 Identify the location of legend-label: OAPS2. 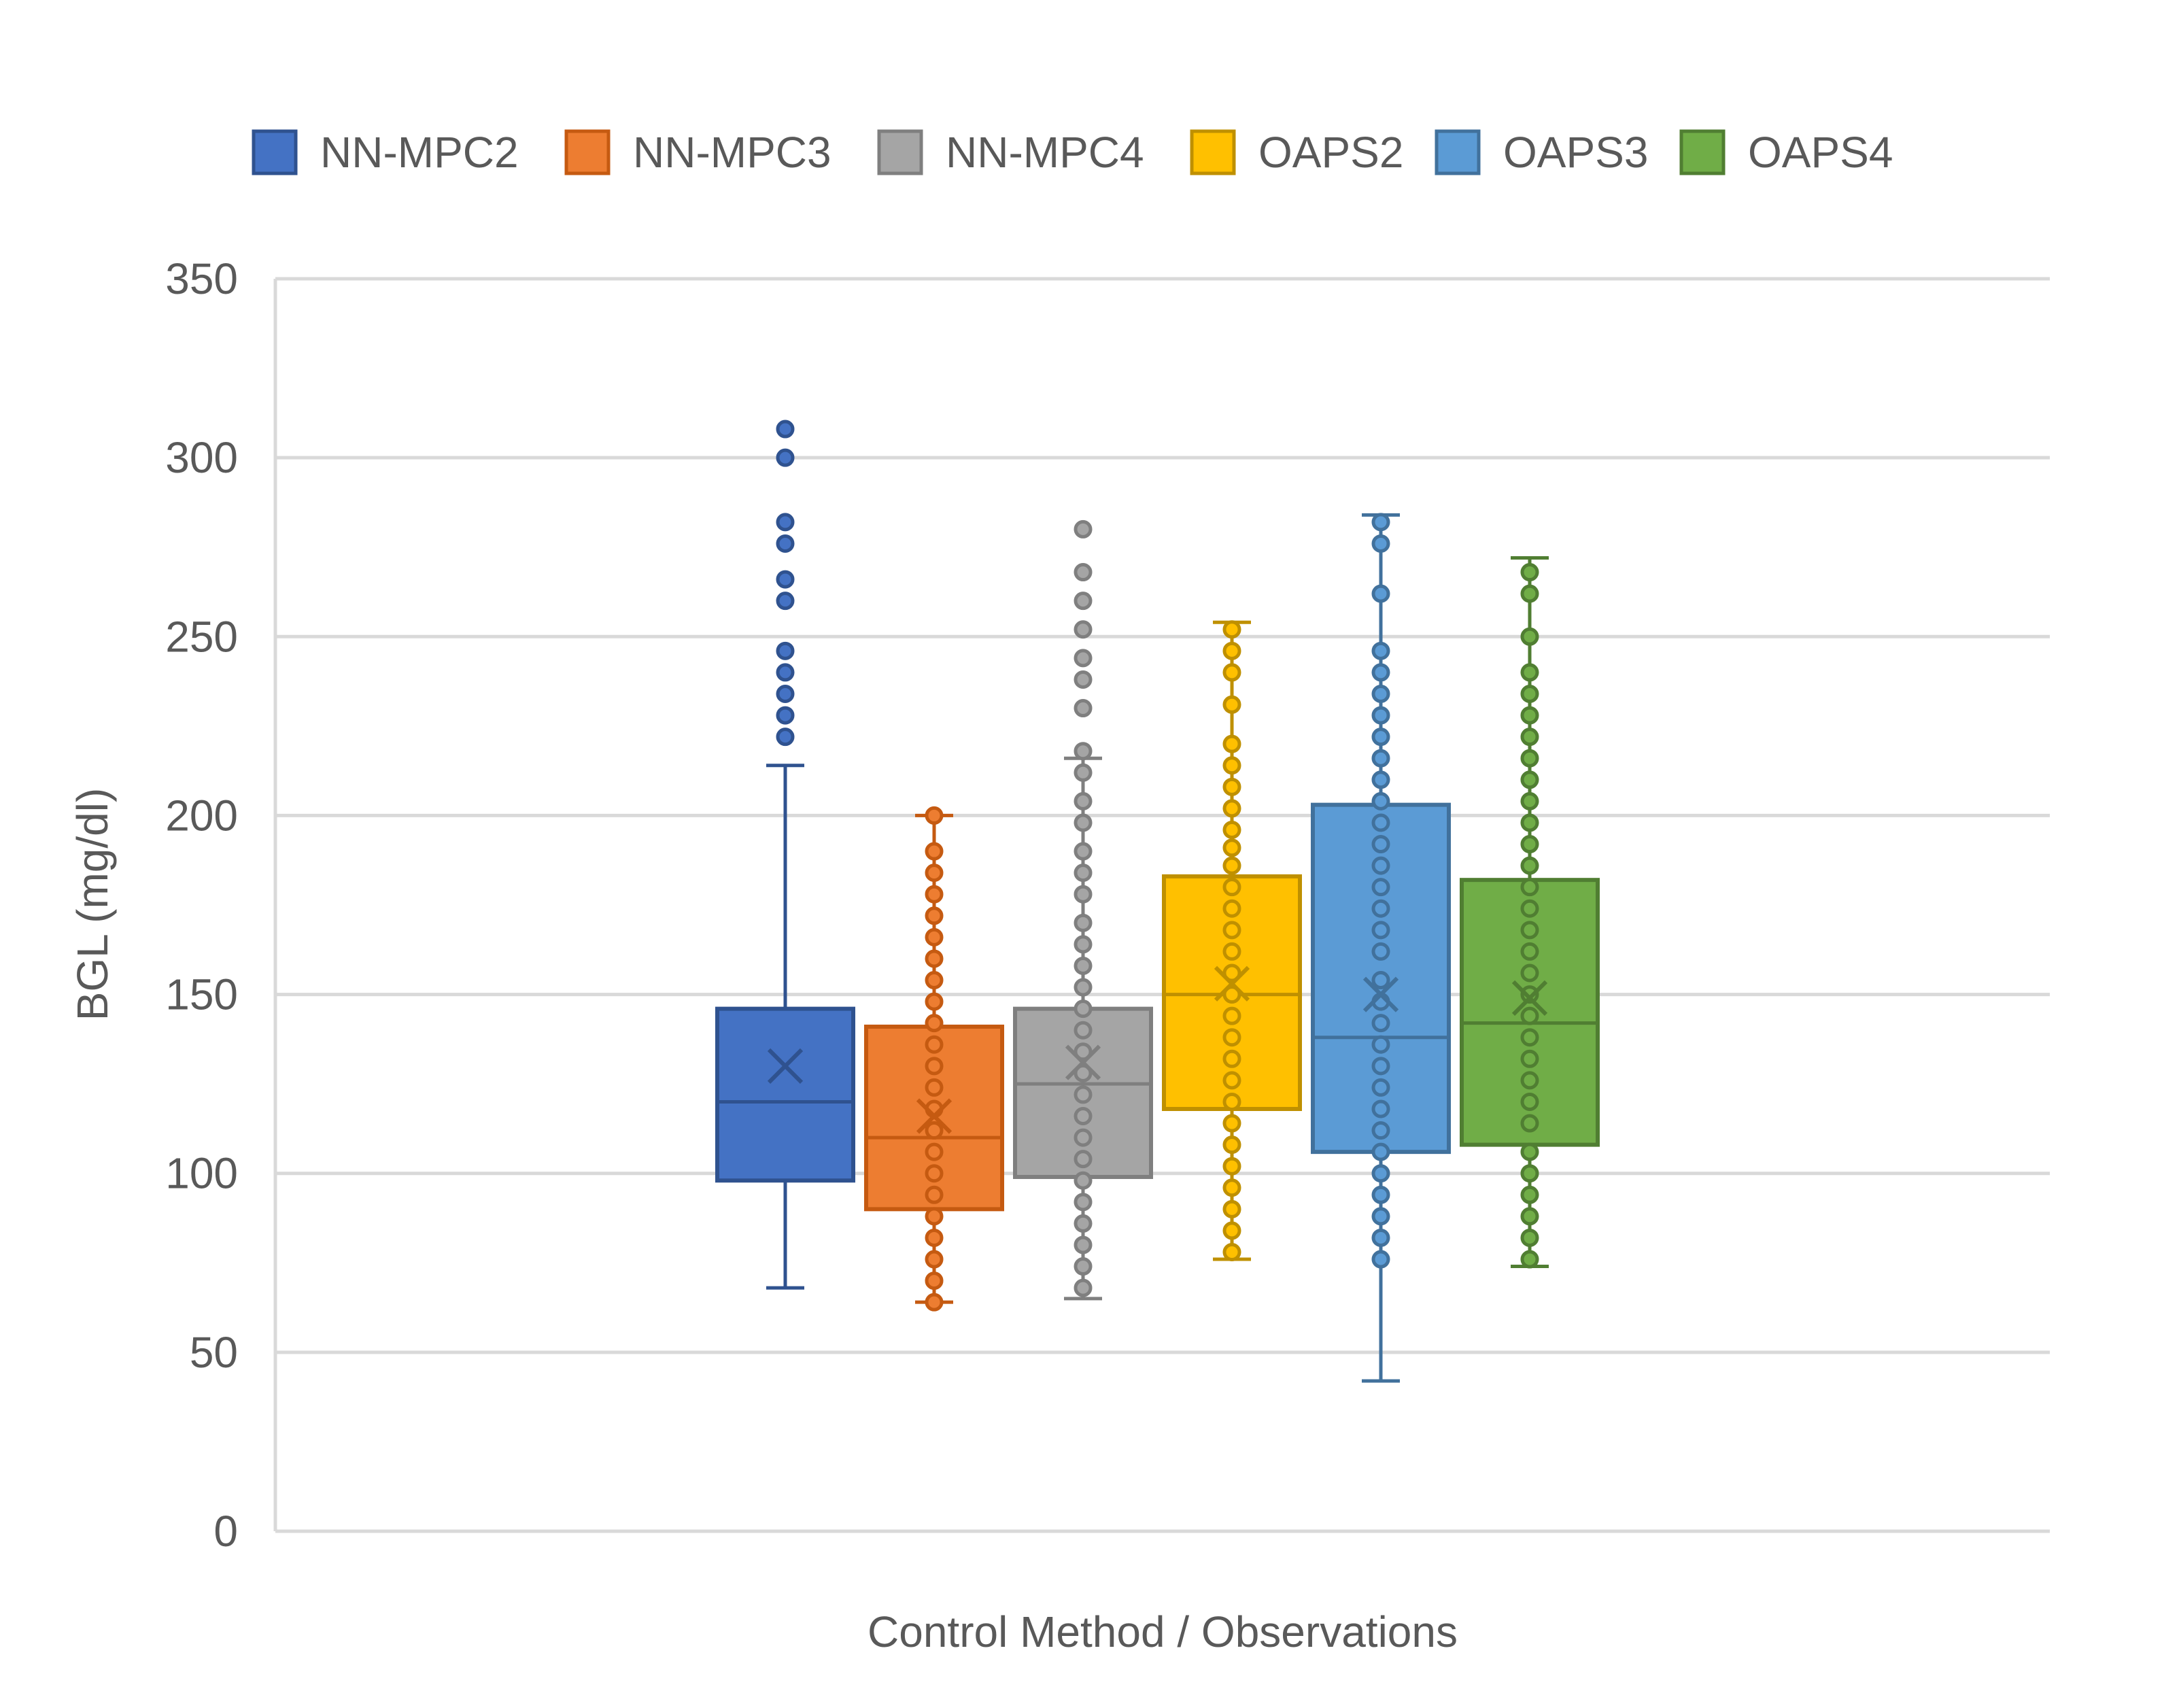
(1330, 153).